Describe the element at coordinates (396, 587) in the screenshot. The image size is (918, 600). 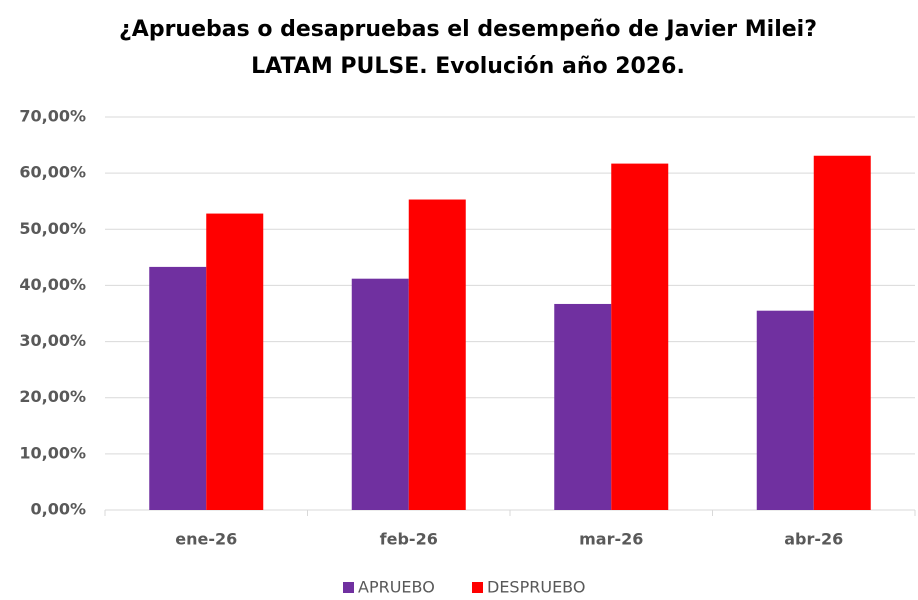
I see `legend-label: APRUEBO` at that location.